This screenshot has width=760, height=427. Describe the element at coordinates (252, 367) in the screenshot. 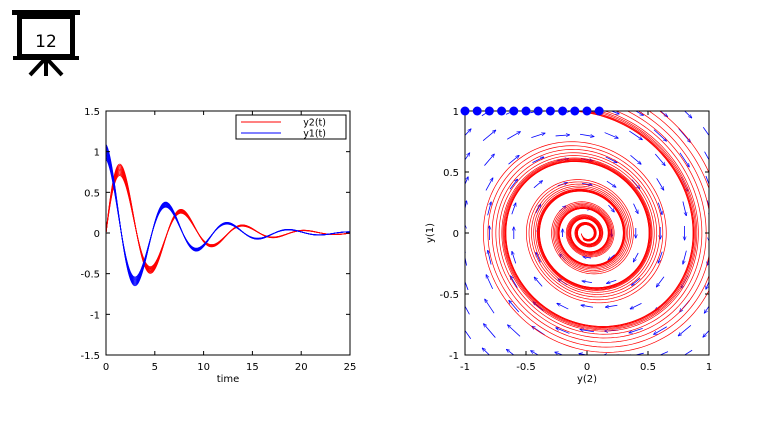

I see `time-series-x-tick-label: 15` at that location.